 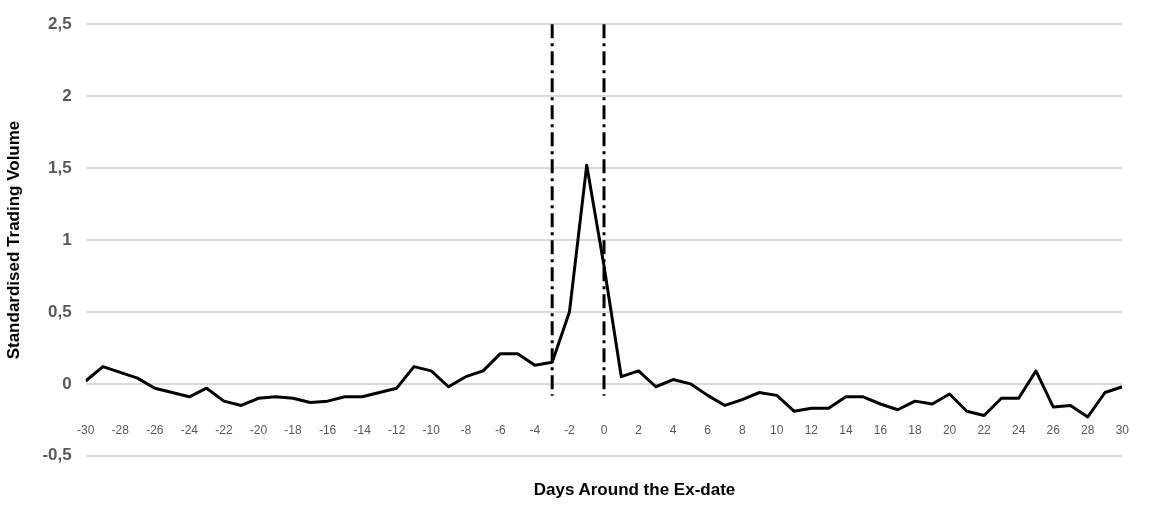 I want to click on y-axis-title: Standardised Trading Volume, so click(x=13, y=240).